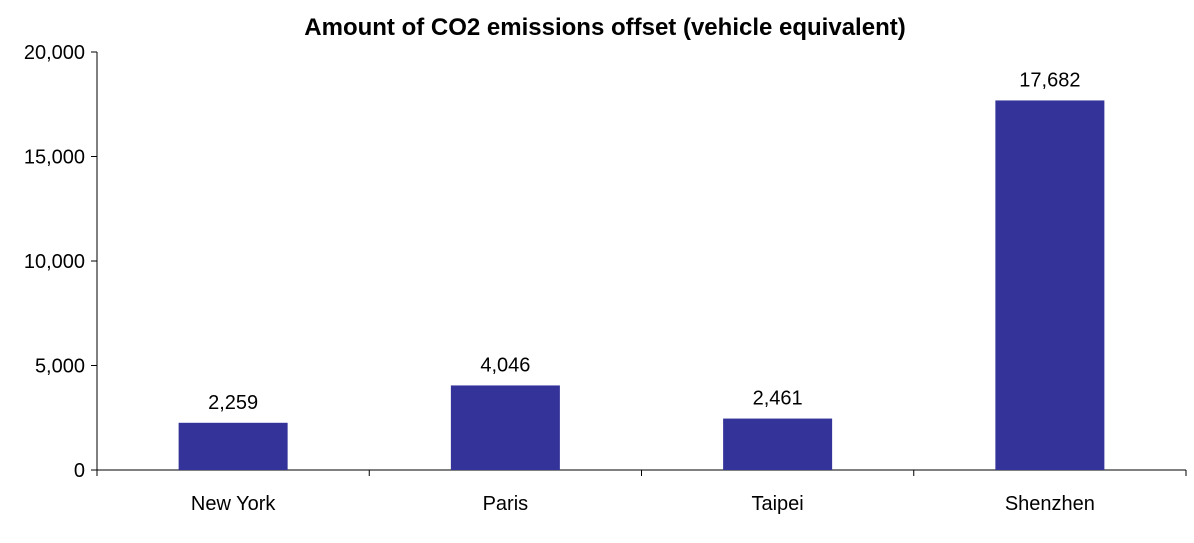  What do you see at coordinates (233, 403) in the screenshot?
I see `data-label: 2,259` at bounding box center [233, 403].